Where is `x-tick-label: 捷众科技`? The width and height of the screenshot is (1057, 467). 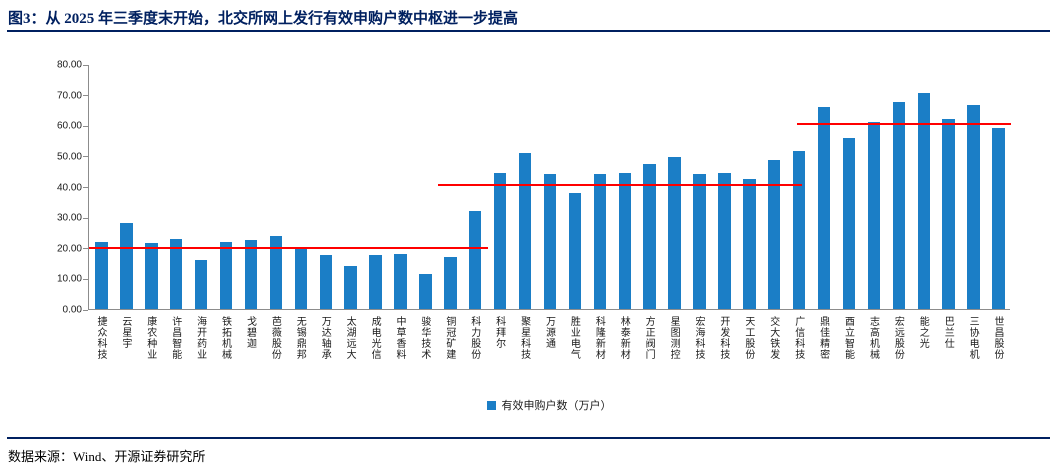
x-tick-label: 捷众科技 is located at coordinates (100, 338).